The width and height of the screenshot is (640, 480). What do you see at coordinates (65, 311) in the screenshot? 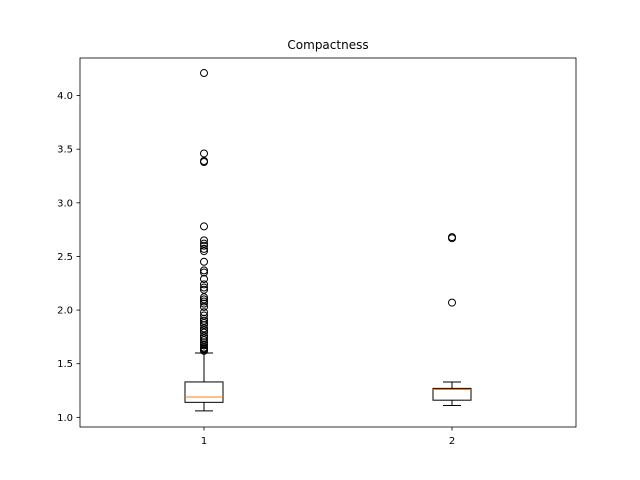
I see `y-tick-label: 2.0` at bounding box center [65, 311].